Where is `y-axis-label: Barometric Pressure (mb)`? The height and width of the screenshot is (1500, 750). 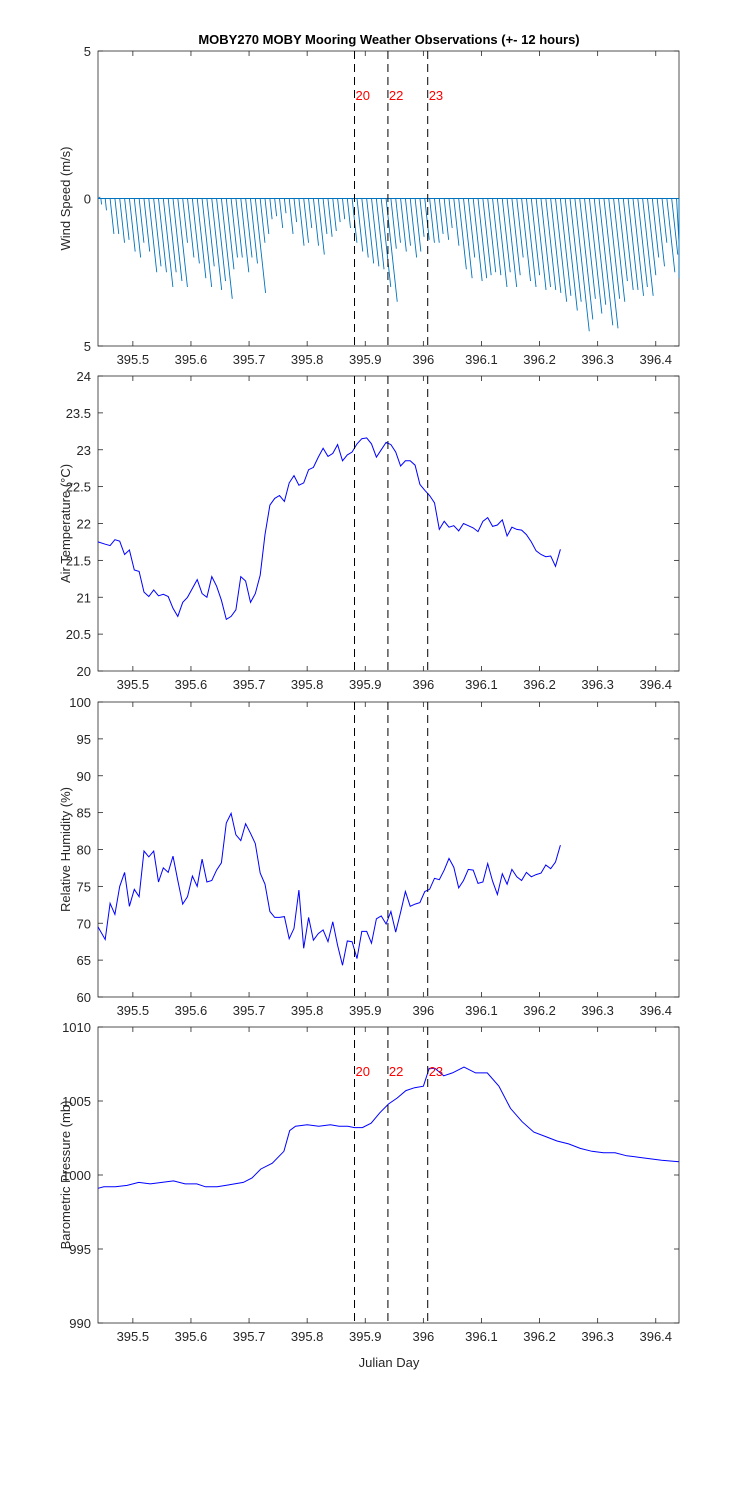 y-axis-label: Barometric Pressure (mb) is located at coordinates (65, 1175).